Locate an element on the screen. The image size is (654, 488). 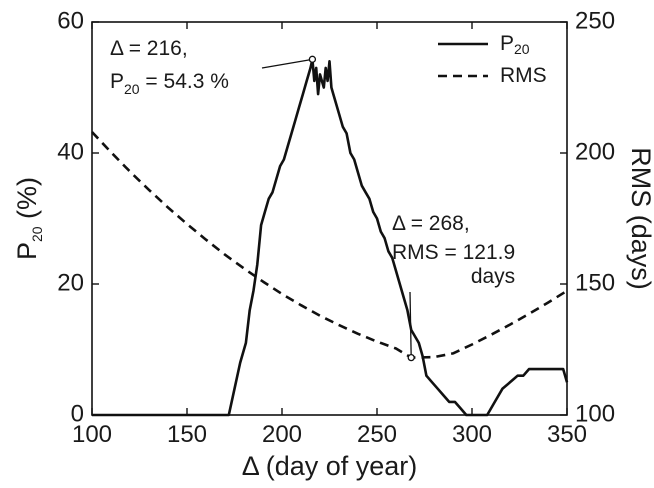
legend-label: RMS is located at coordinates (523, 75).